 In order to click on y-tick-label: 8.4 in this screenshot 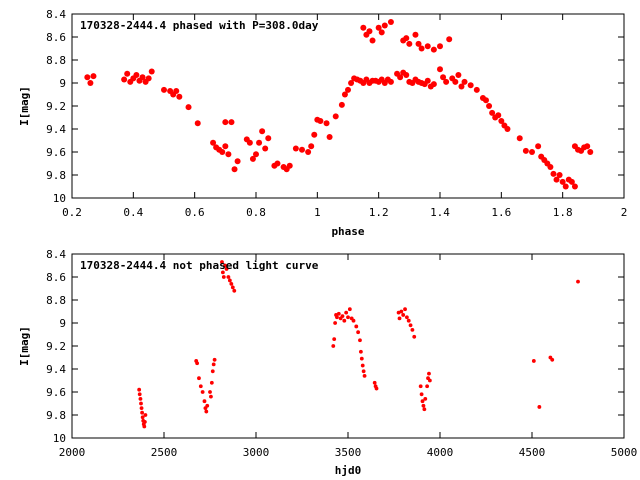, I will do `click(56, 254)`.